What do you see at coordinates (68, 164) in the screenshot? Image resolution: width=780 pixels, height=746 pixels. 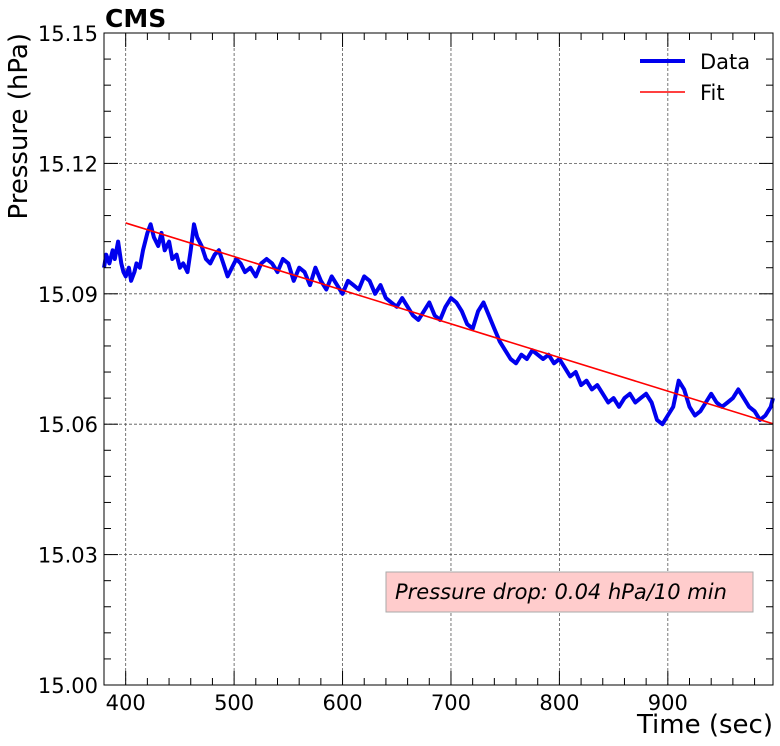 I see `y-tick-label: 15.12` at bounding box center [68, 164].